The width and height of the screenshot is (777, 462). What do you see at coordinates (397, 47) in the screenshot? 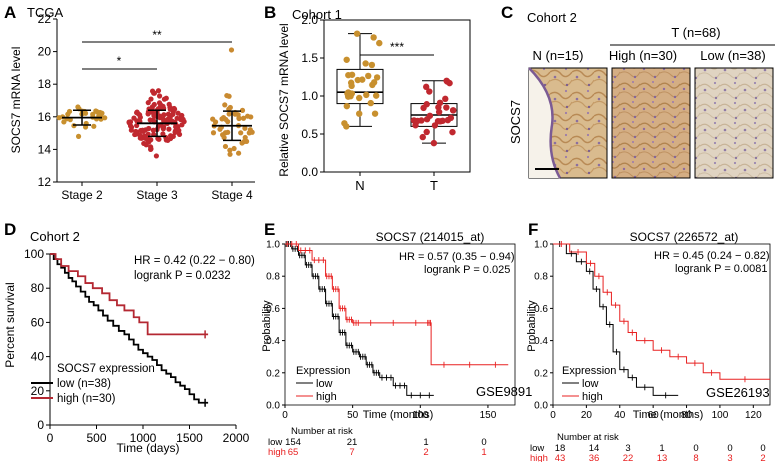
I see `sig-label-n-t: ***` at bounding box center [397, 47].